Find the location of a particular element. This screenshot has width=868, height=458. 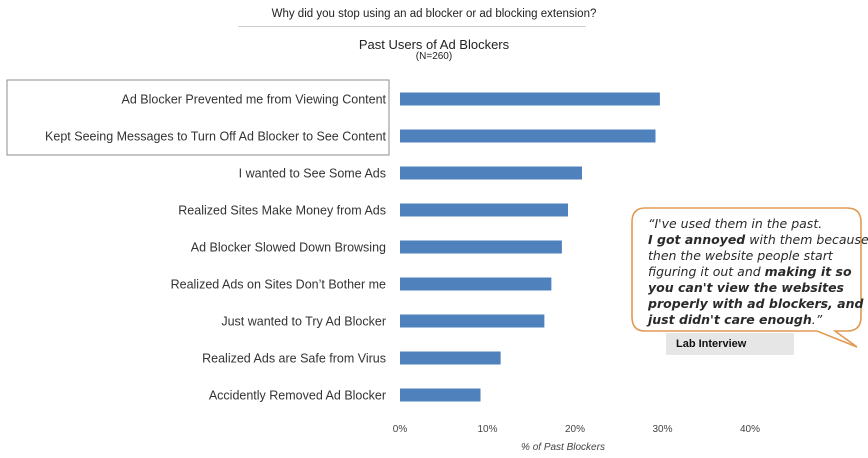

x-tick-label: 0% is located at coordinates (400, 429).